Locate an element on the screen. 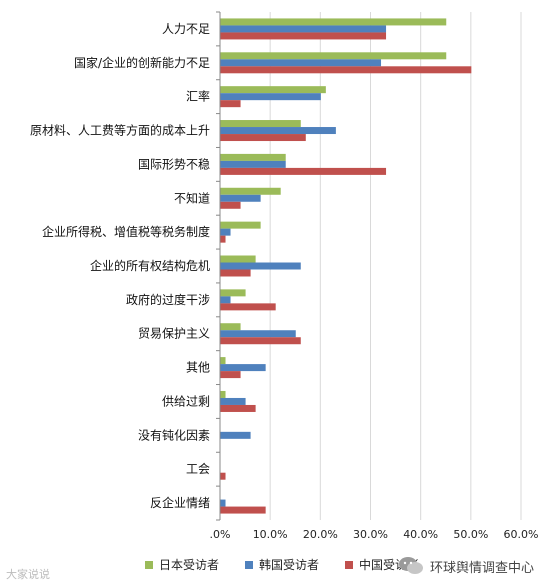  x-tick-label: 20.0% is located at coordinates (320, 534).